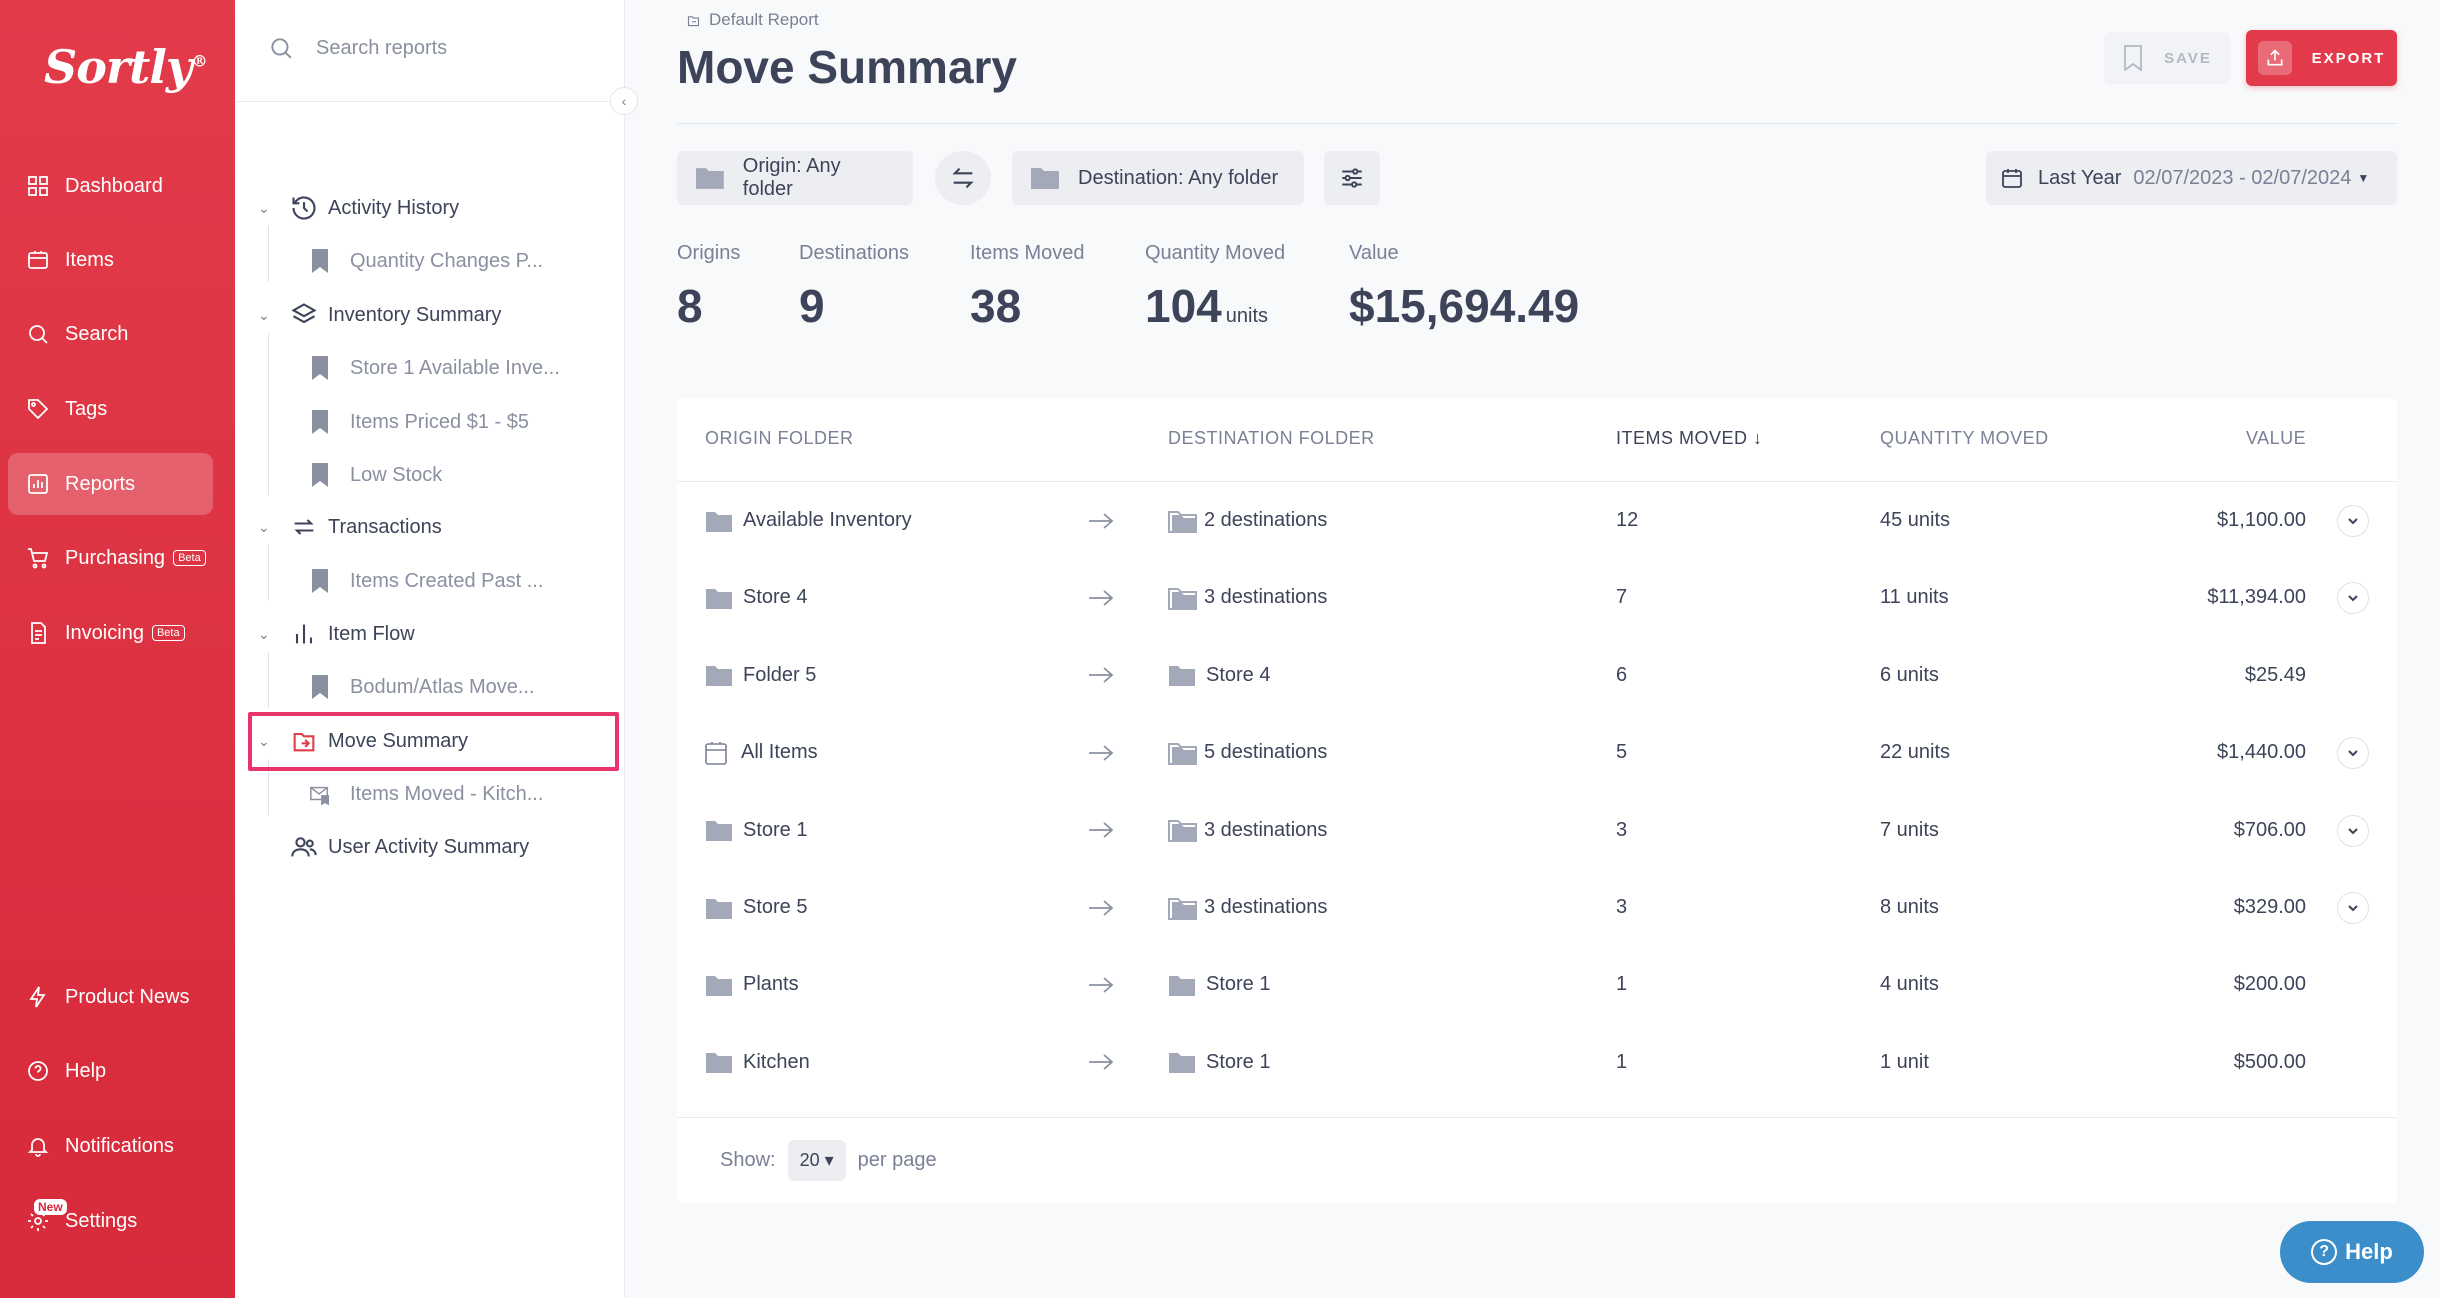 The height and width of the screenshot is (1298, 2440). I want to click on col-value: VALUE, so click(2276, 438).